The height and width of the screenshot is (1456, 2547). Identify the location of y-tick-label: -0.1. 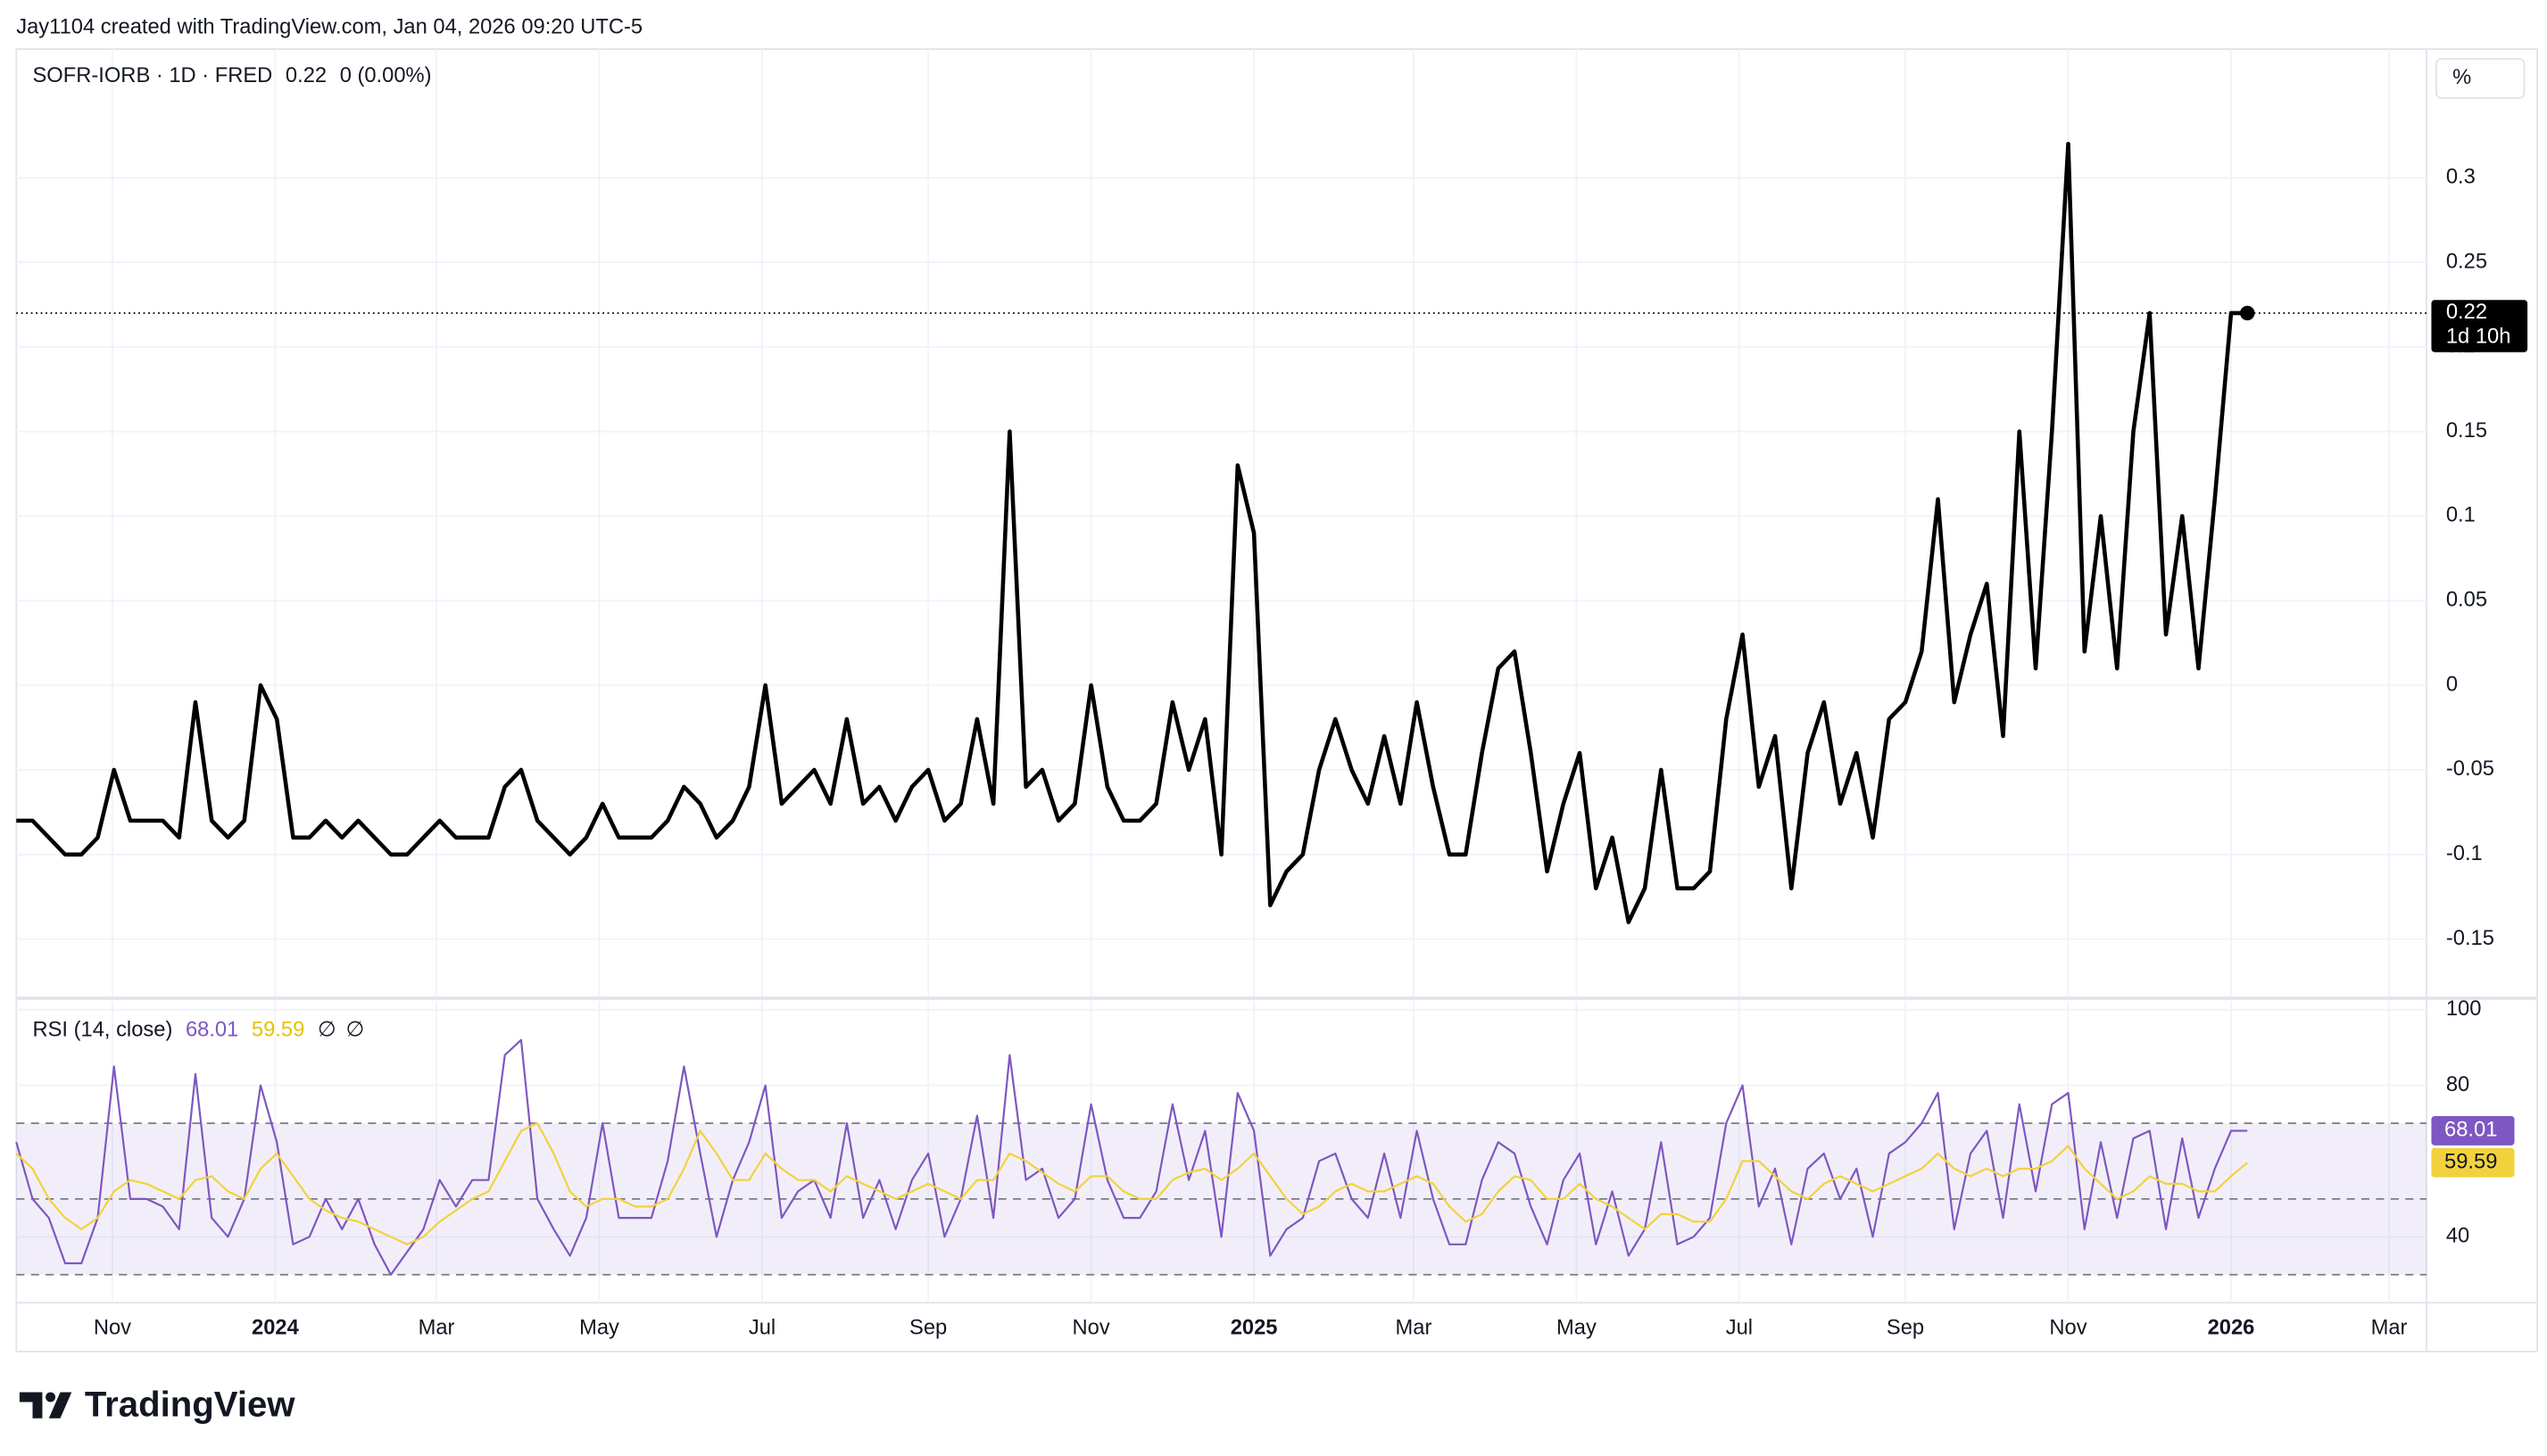
(2464, 854).